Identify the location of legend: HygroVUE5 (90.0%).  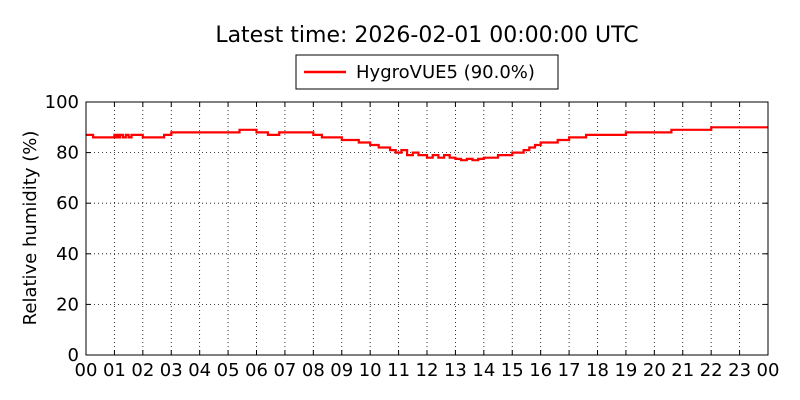
(427, 72).